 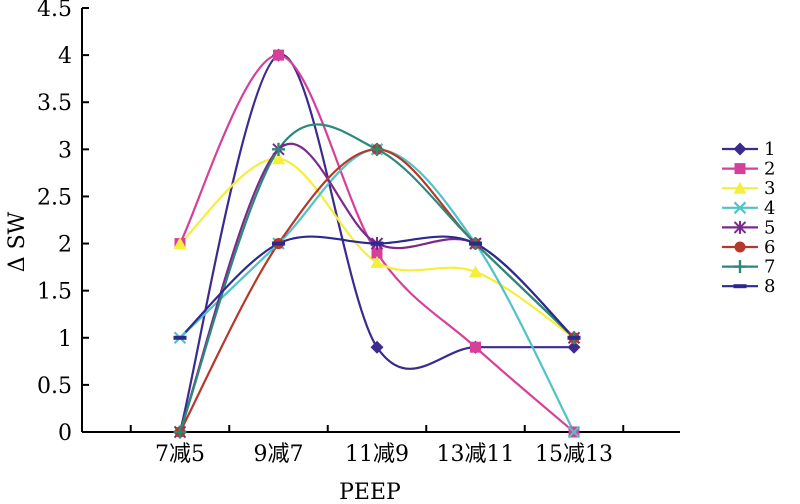 What do you see at coordinates (574, 454) in the screenshot?
I see `x-tick-label: 15减13` at bounding box center [574, 454].